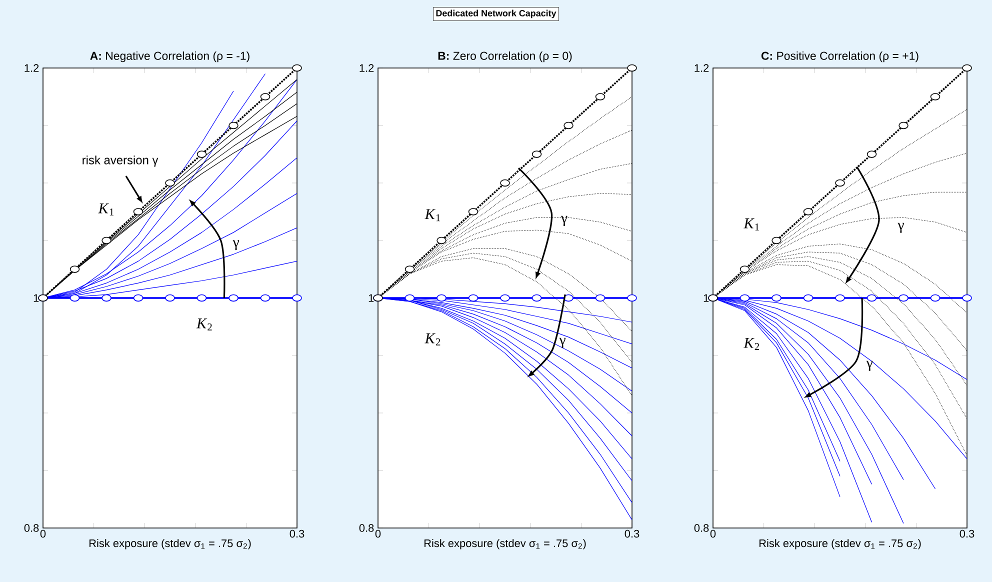 The image size is (992, 582). I want to click on text: Dedicated Network Capacity, so click(496, 14).